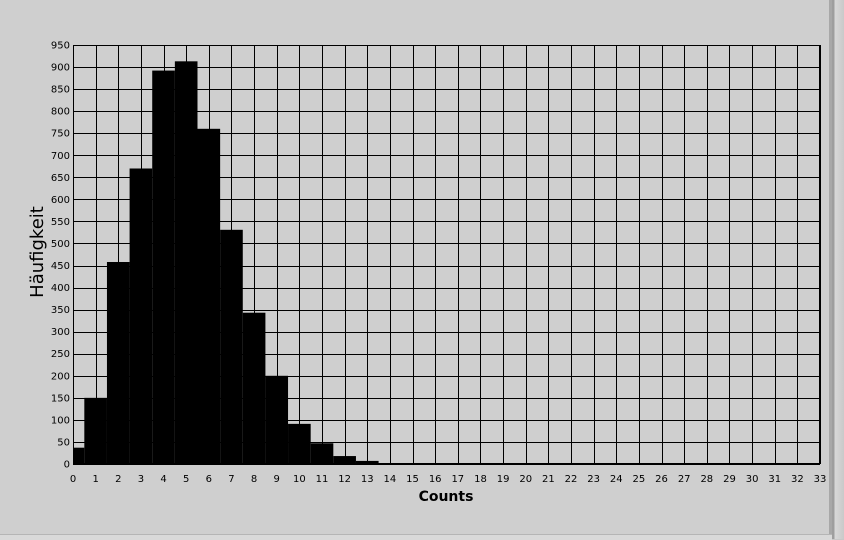  I want to click on x-axis-title: Counts, so click(446, 497).